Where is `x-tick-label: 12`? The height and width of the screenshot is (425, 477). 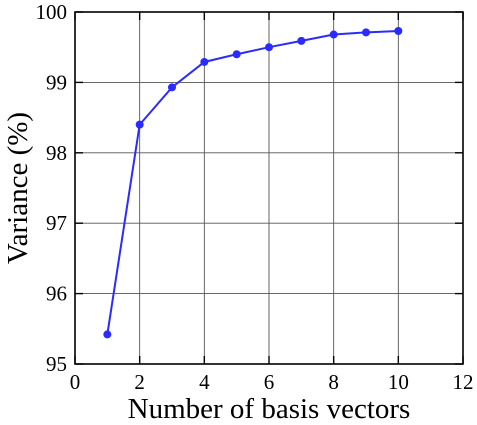
x-tick-label: 12 is located at coordinates (463, 382).